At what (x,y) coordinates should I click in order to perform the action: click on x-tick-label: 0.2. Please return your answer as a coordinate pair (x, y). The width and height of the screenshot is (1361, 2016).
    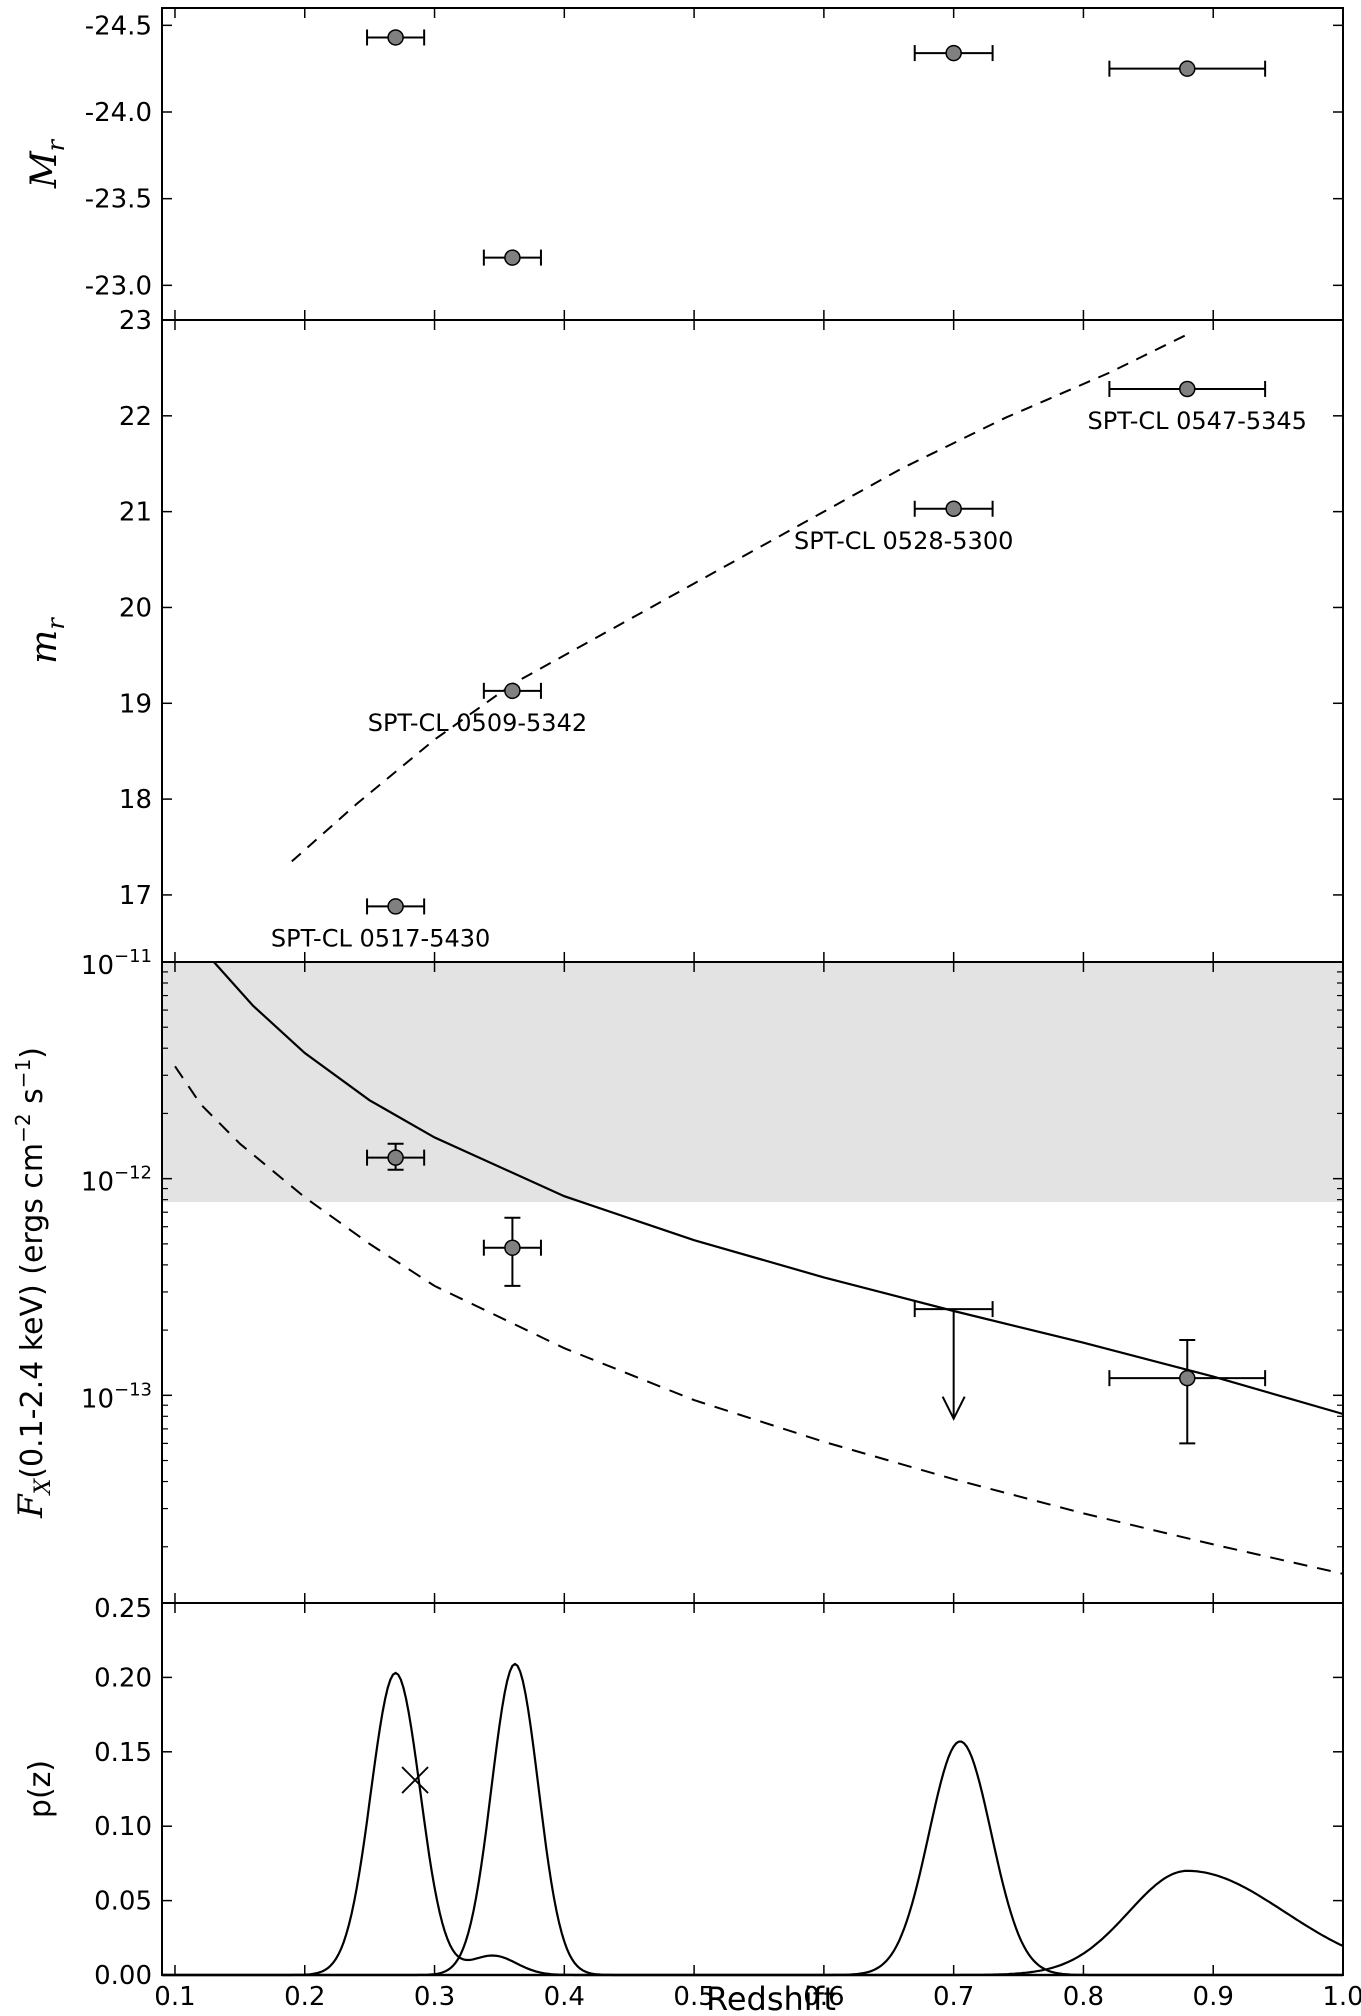
    Looking at the image, I should click on (304, 1997).